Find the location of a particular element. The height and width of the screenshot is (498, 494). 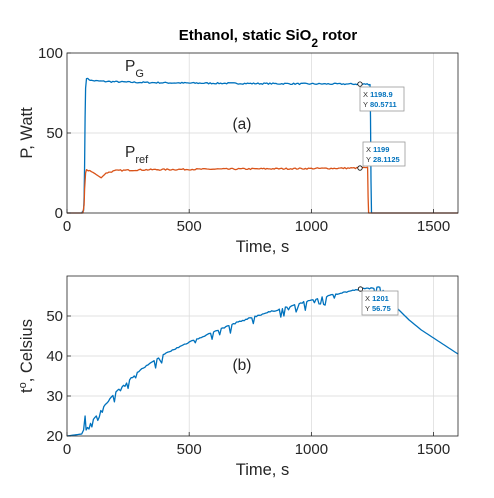

panel-label-b: (b) is located at coordinates (242, 365).